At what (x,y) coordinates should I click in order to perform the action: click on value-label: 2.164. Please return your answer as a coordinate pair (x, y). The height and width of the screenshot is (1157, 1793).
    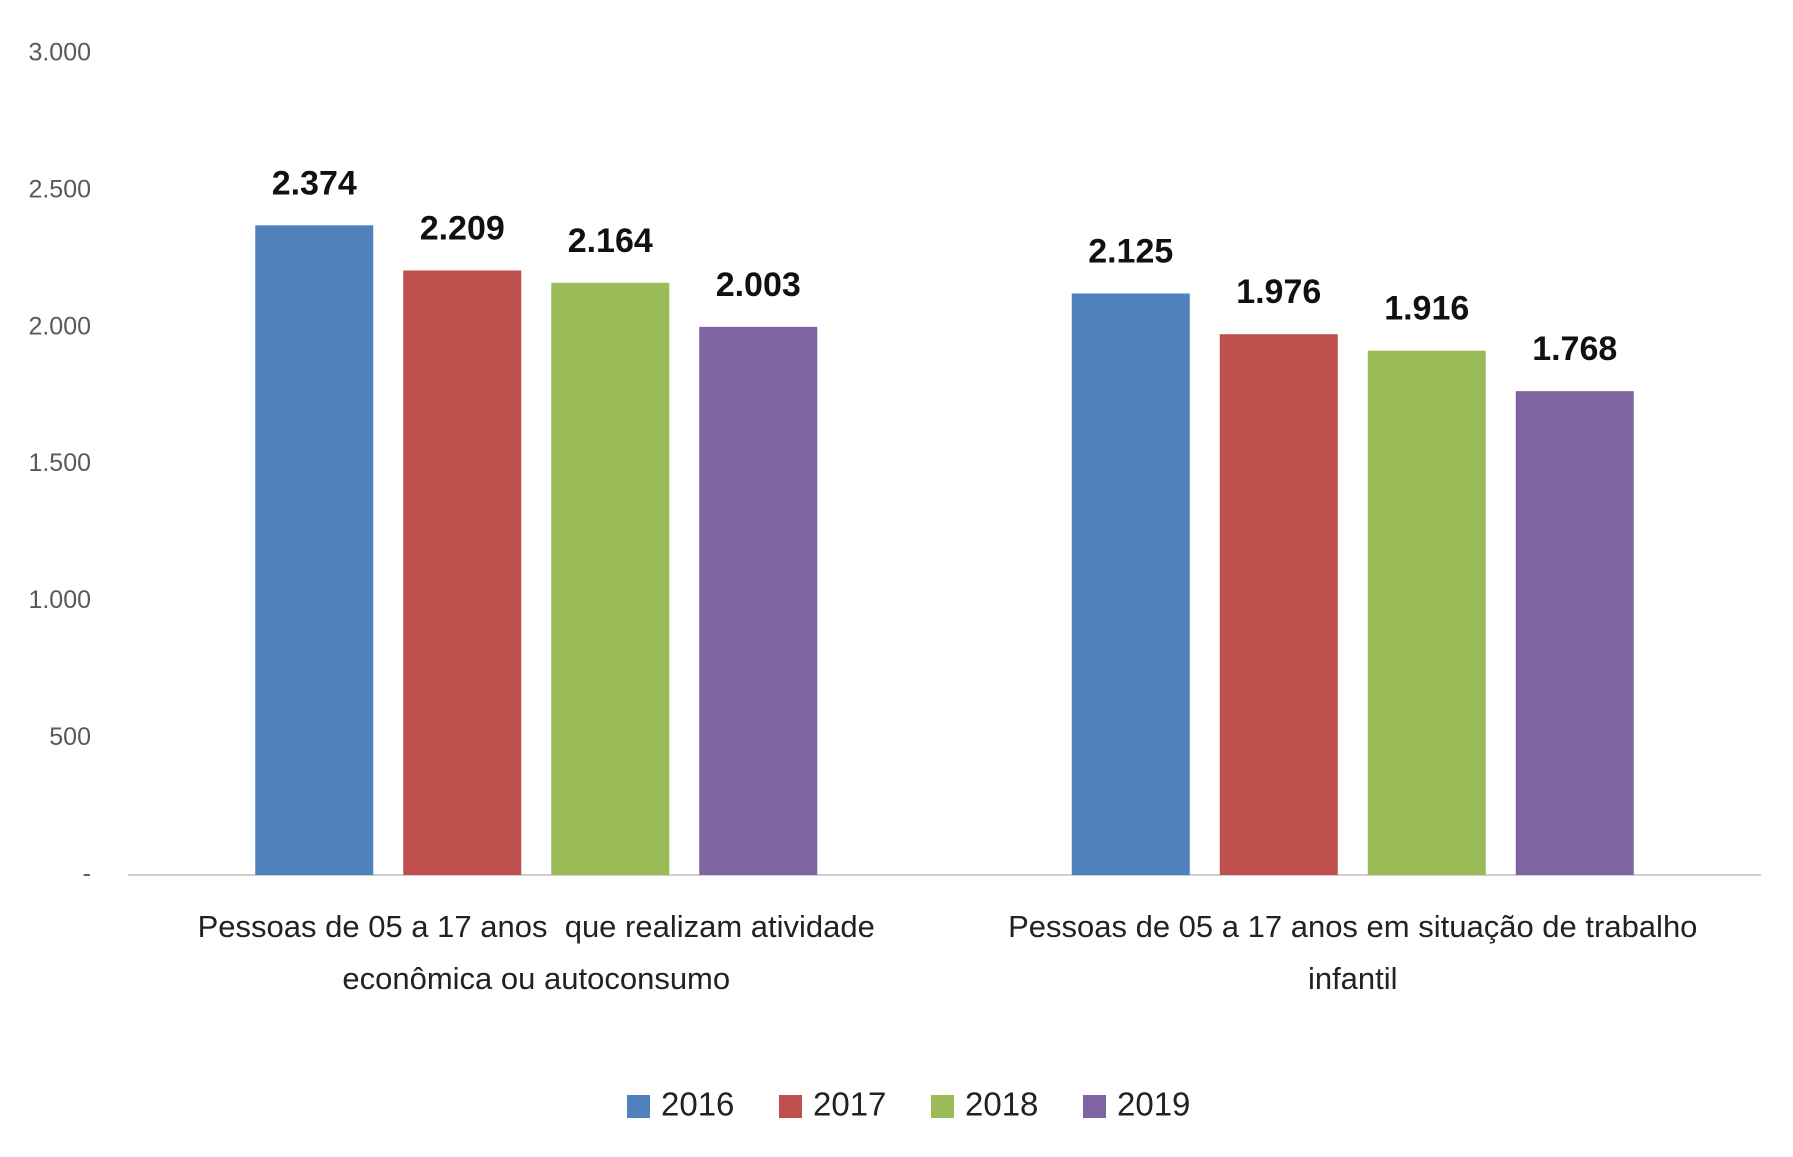
    Looking at the image, I should click on (610, 241).